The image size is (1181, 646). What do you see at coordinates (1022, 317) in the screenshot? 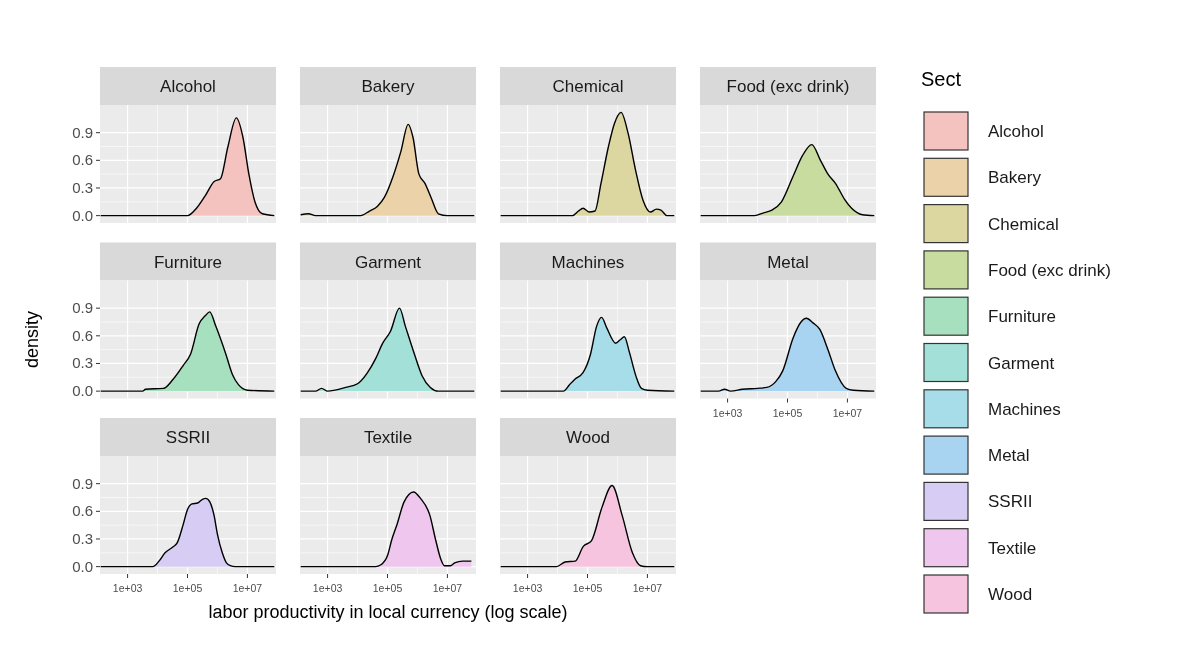
I see `legend-label: Furniture` at bounding box center [1022, 317].